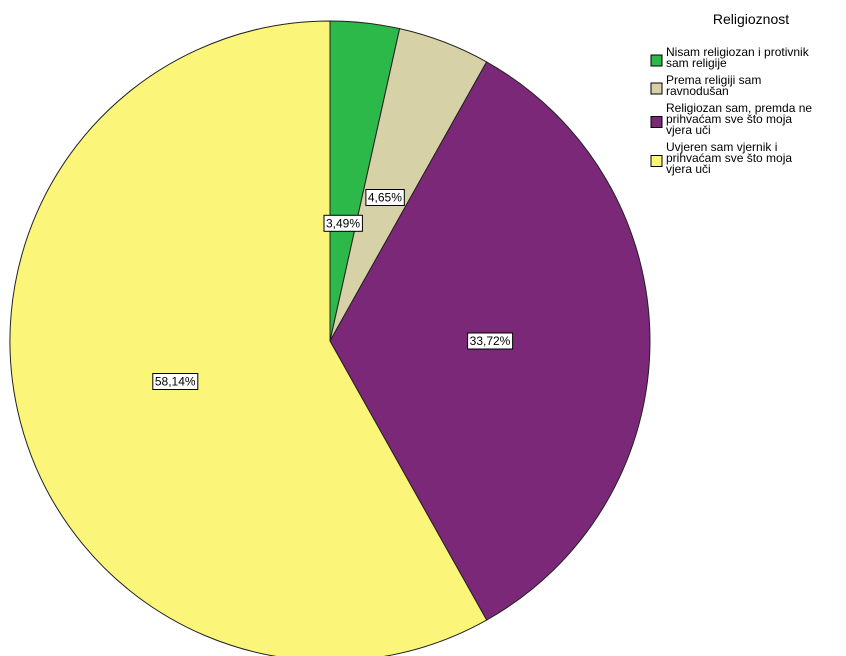  What do you see at coordinates (739, 108) in the screenshot?
I see `legend-label: Religiozan sam, premda ne` at bounding box center [739, 108].